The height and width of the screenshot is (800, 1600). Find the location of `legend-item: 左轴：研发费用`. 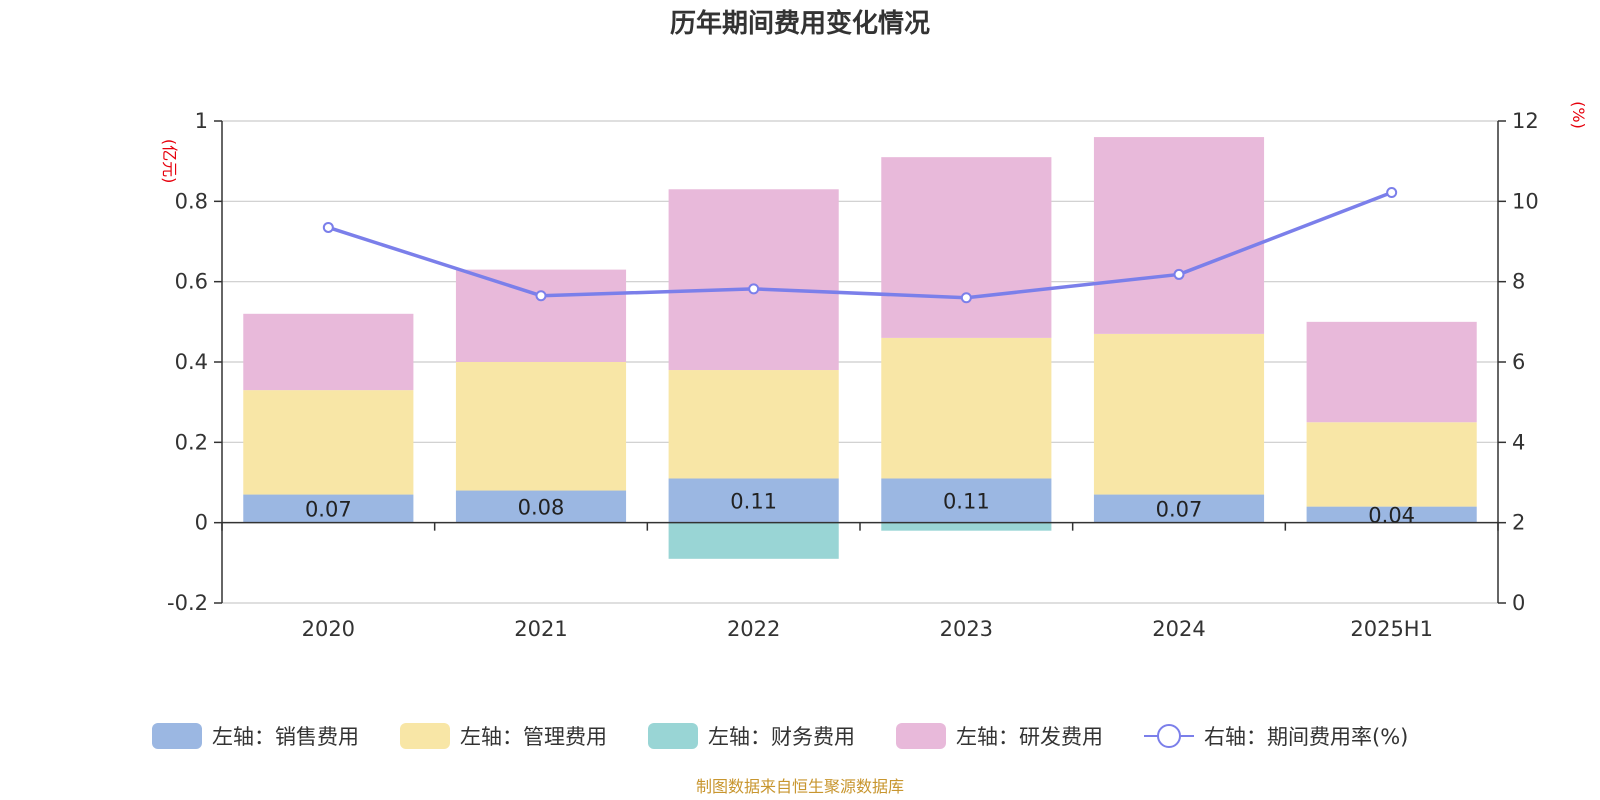

legend-item: 左轴：研发费用 is located at coordinates (999, 736).